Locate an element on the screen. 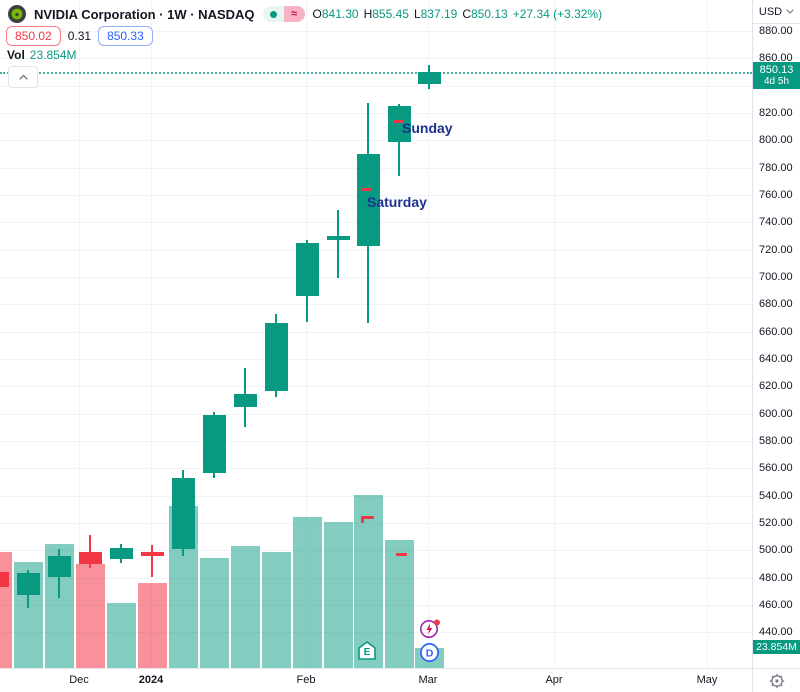 The height and width of the screenshot is (692, 800). buy-price-button: 850.33 is located at coordinates (125, 36).